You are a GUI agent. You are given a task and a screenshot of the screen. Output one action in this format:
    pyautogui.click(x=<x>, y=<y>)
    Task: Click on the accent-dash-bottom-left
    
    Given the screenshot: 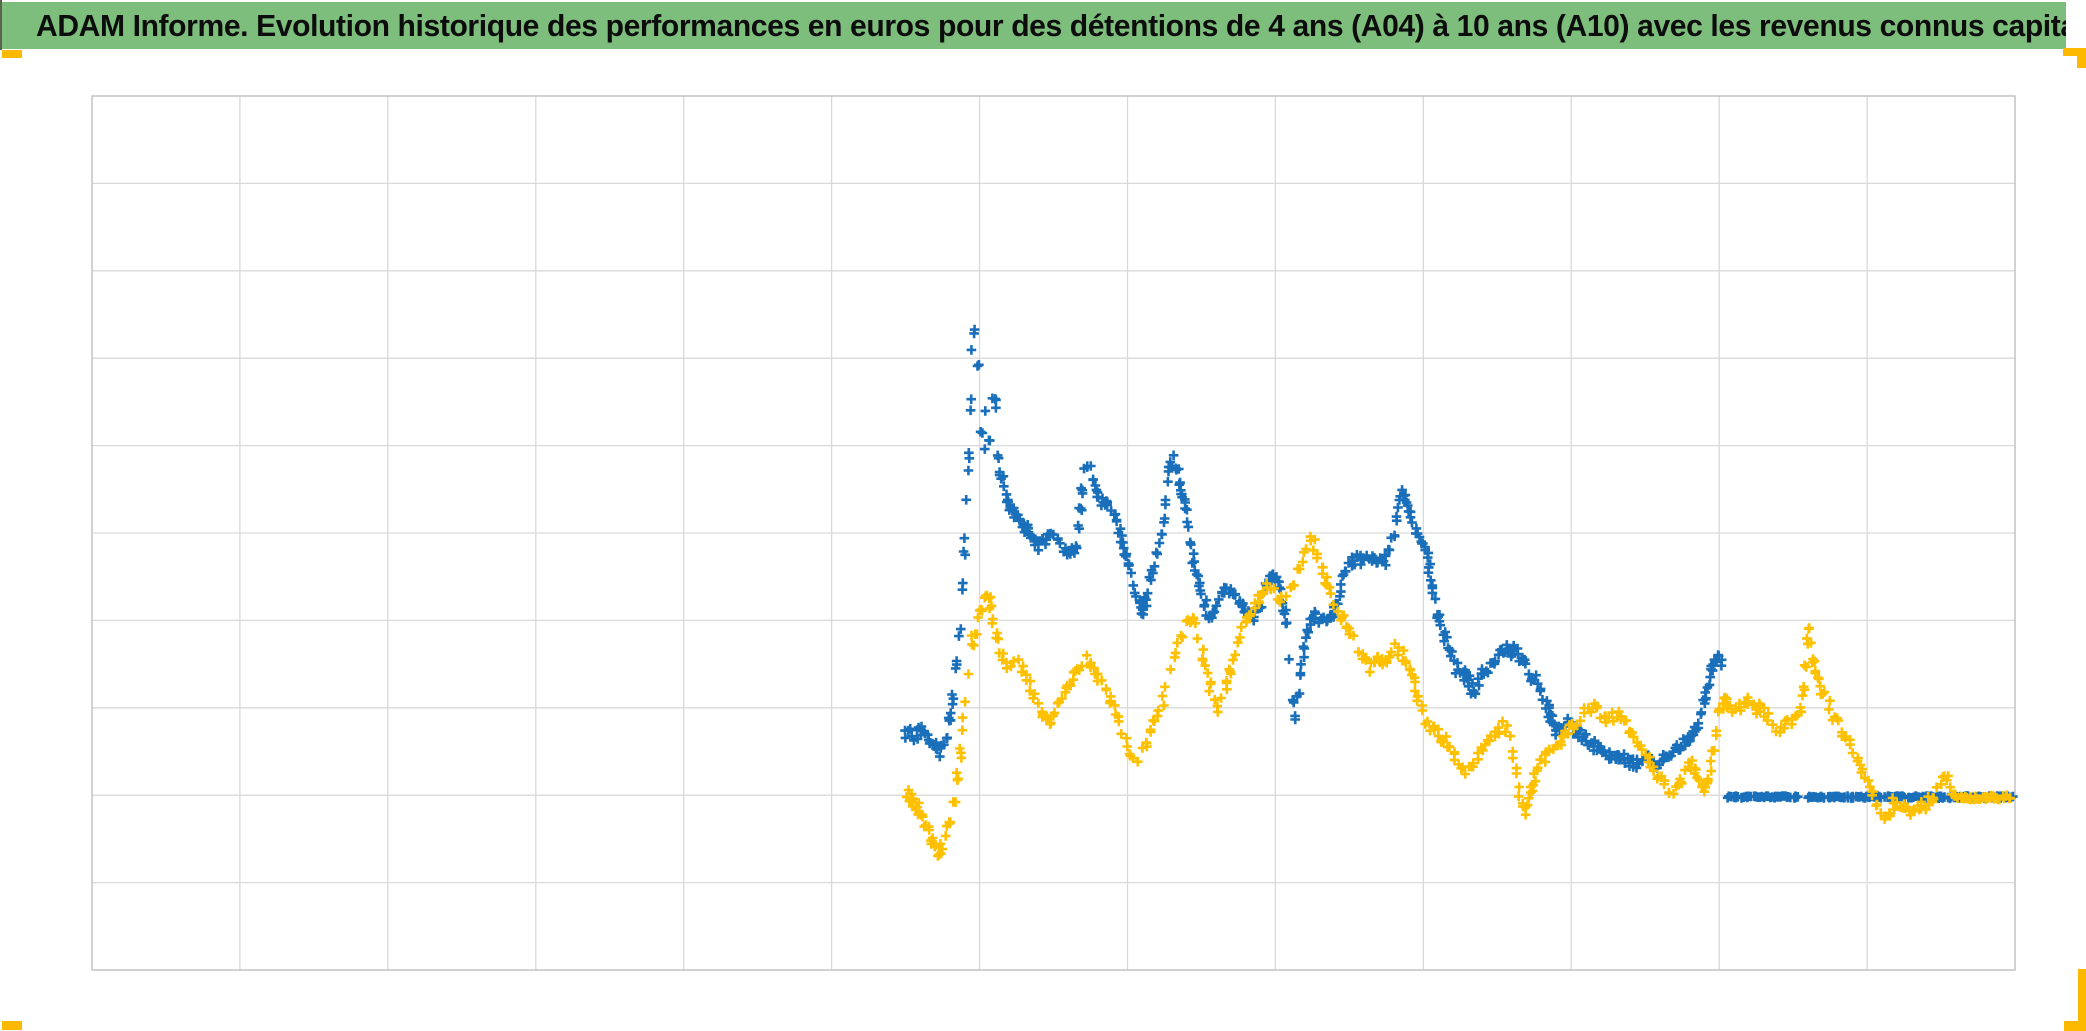 What is the action you would take?
    pyautogui.click(x=12, y=1025)
    